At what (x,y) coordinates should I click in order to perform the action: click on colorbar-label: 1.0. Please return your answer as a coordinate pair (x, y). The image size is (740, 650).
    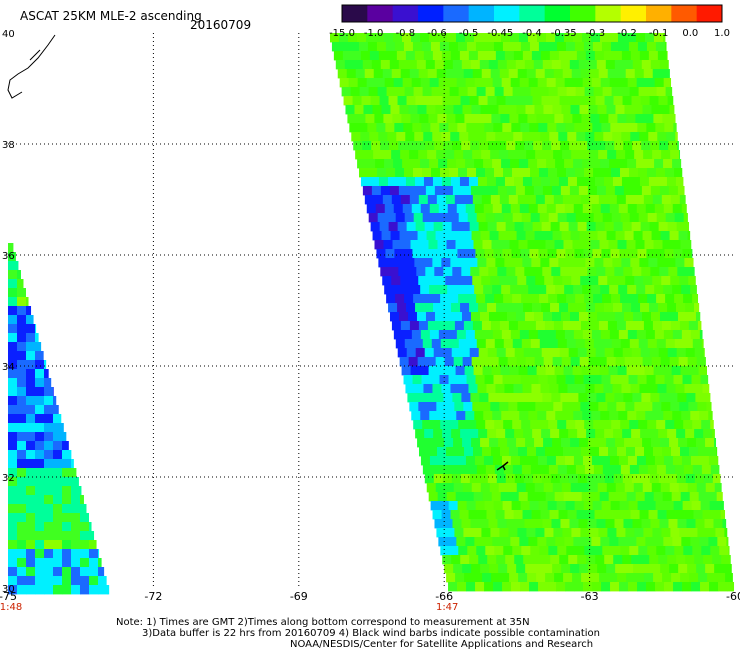
    Looking at the image, I should click on (722, 33).